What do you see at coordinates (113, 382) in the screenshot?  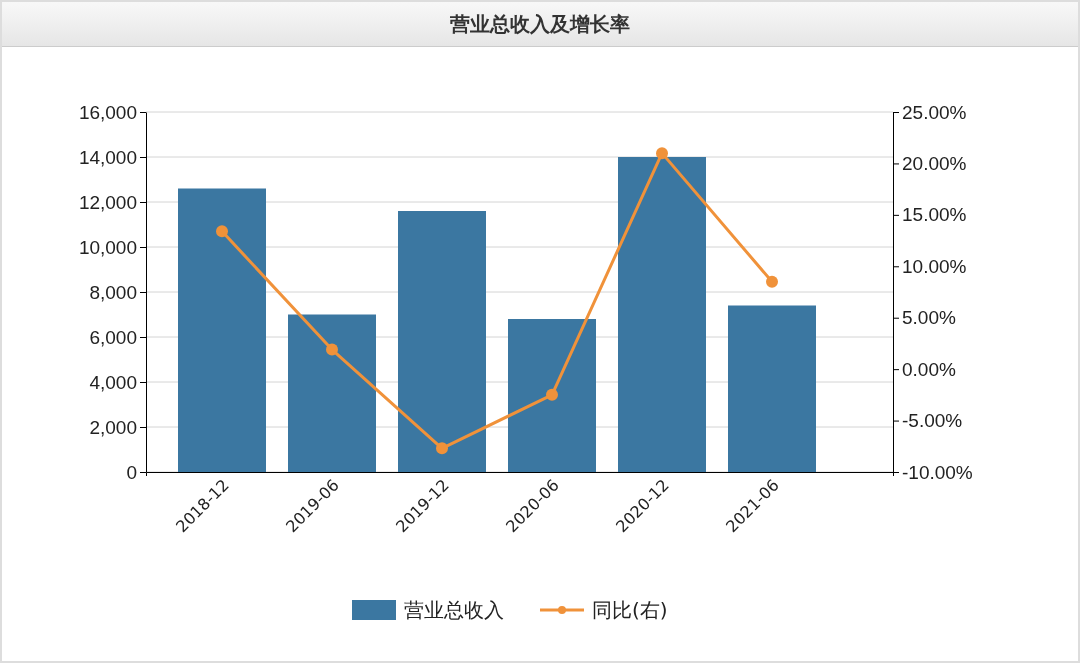 I see `y-tick-label: 4,000` at bounding box center [113, 382].